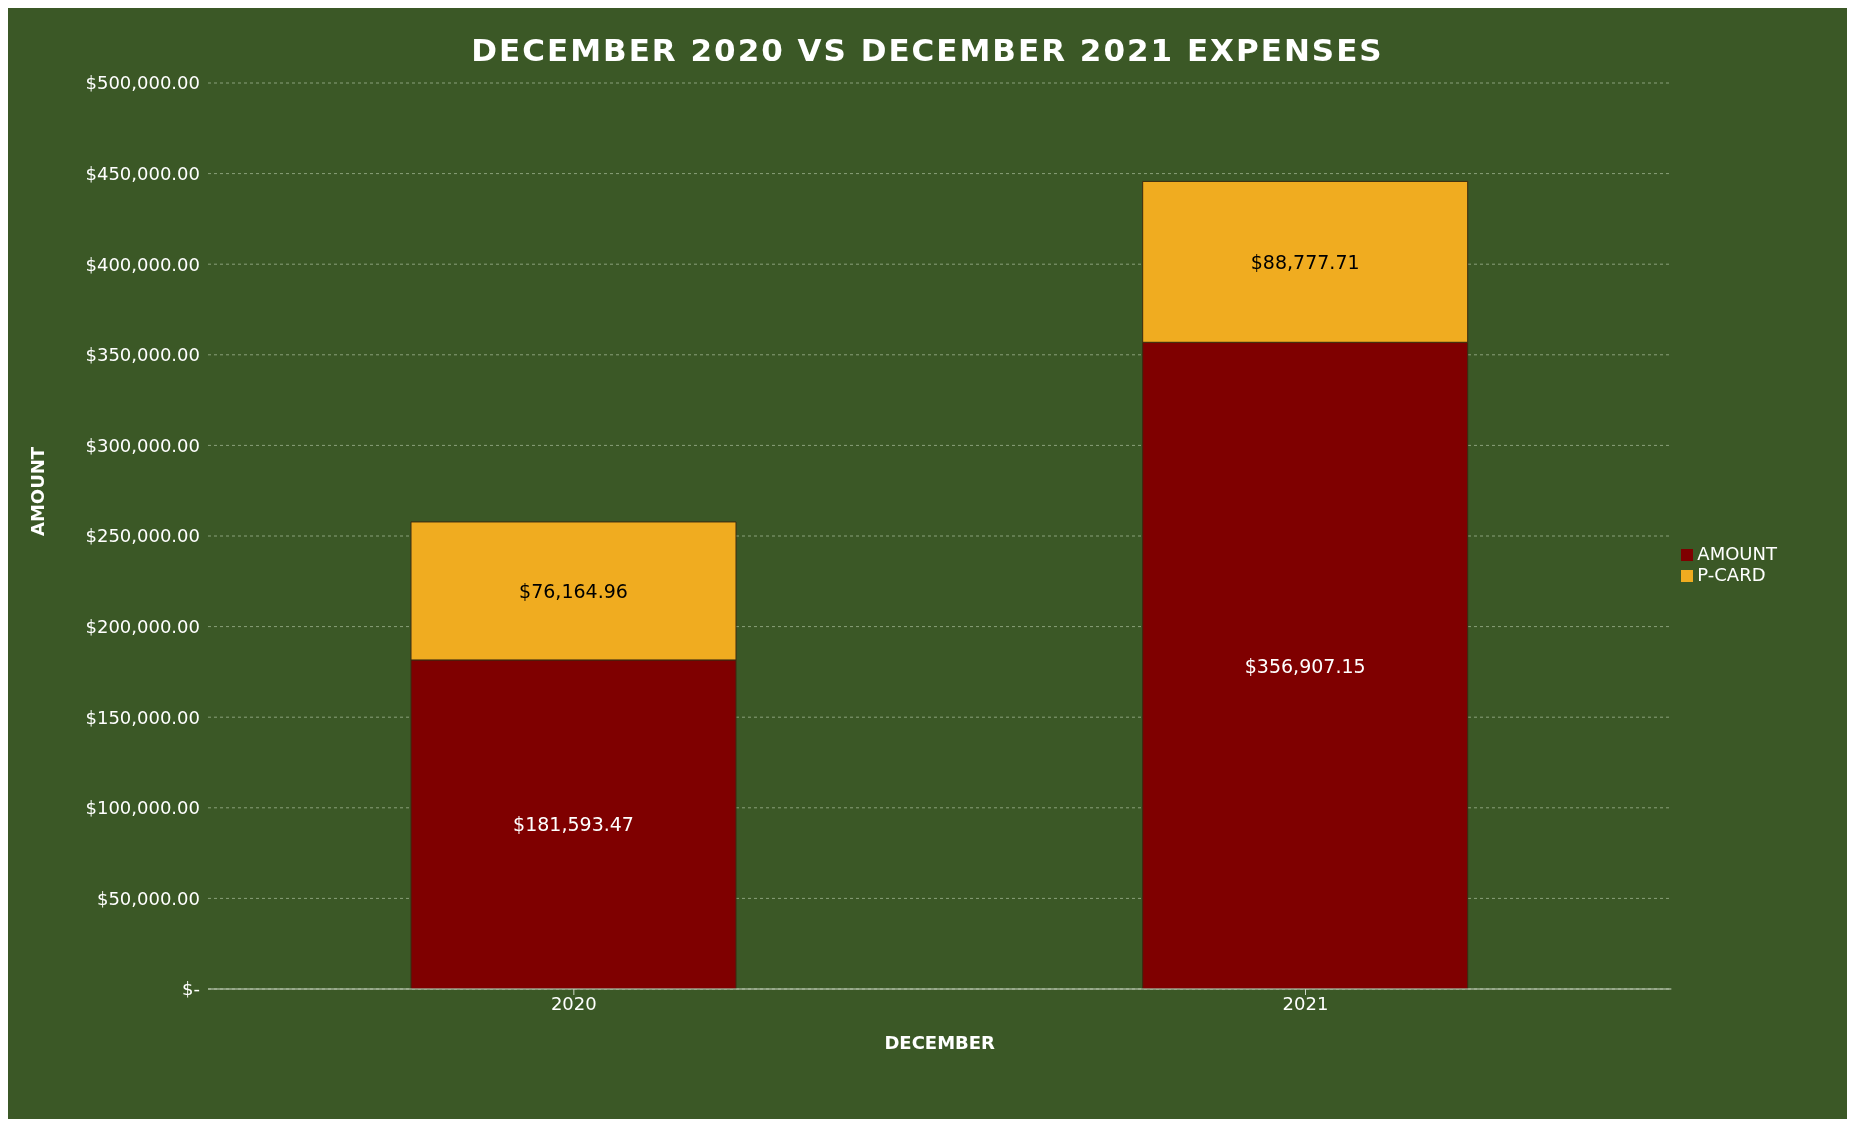 This screenshot has width=1855, height=1127. What do you see at coordinates (142, 264) in the screenshot?
I see `y-tick-label: $400,000.00` at bounding box center [142, 264].